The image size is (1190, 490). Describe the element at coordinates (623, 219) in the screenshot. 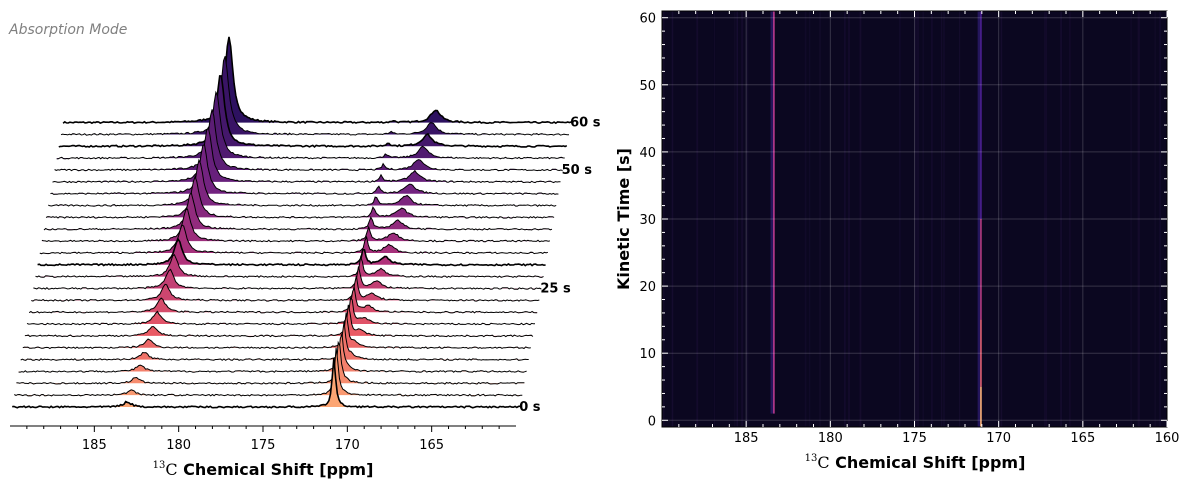

I see `right-y-axis-title: Kinetic Time [s]` at that location.